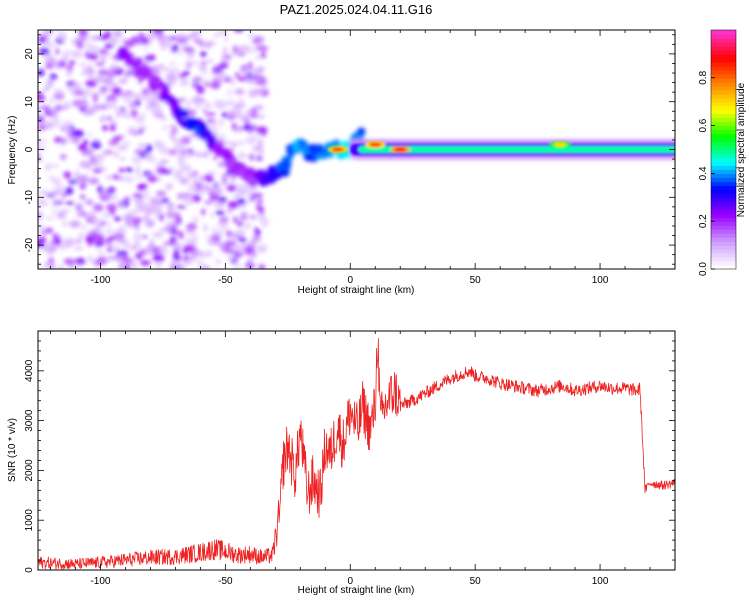 The image size is (750, 600). I want to click on snr-x-tick-label: 100, so click(600, 581).